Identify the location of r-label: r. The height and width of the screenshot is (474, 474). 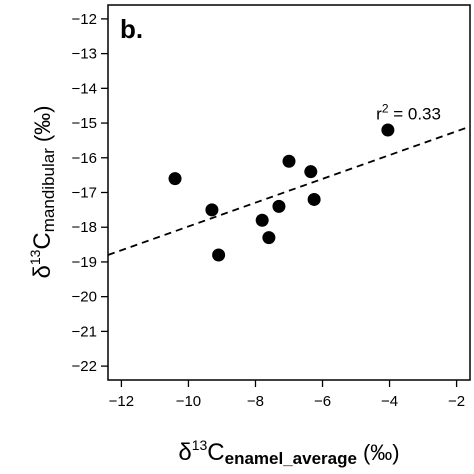
(379, 114).